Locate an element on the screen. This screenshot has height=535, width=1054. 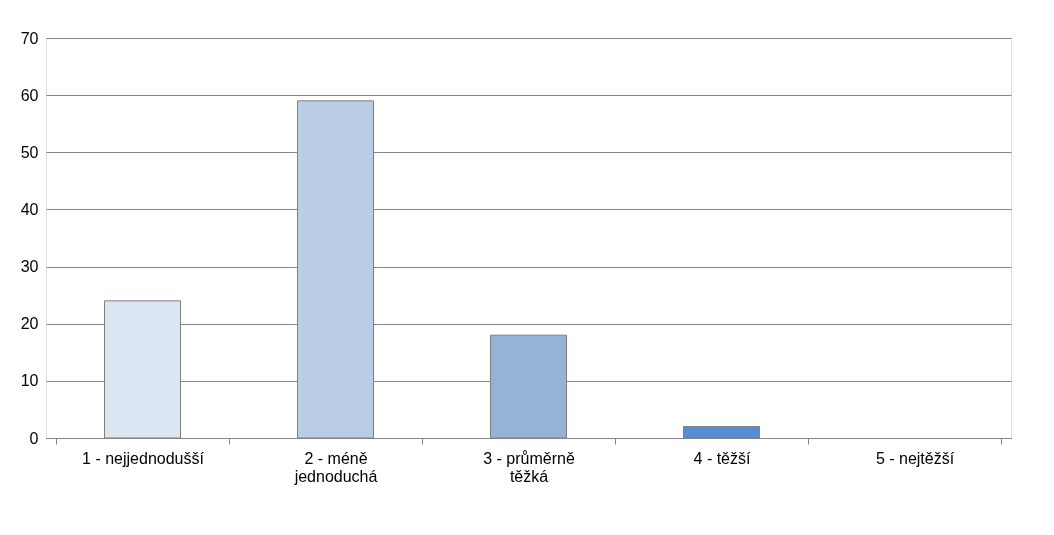
y-tick-label: 20 is located at coordinates (29, 324).